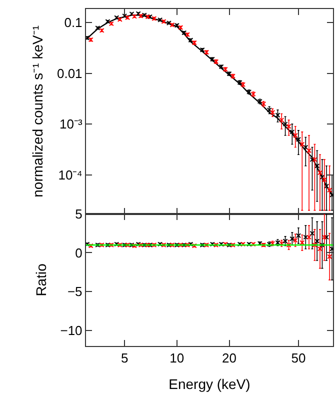 The image size is (336, 399). What do you see at coordinates (124, 358) in the screenshot?
I see `x-tick-label: 5` at bounding box center [124, 358].